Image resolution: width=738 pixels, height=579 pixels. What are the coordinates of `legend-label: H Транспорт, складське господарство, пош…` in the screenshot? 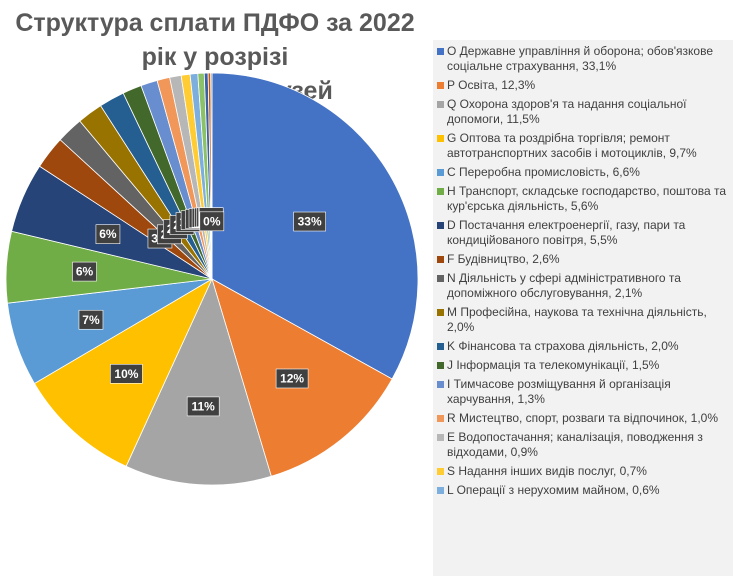 It's located at (586, 198).